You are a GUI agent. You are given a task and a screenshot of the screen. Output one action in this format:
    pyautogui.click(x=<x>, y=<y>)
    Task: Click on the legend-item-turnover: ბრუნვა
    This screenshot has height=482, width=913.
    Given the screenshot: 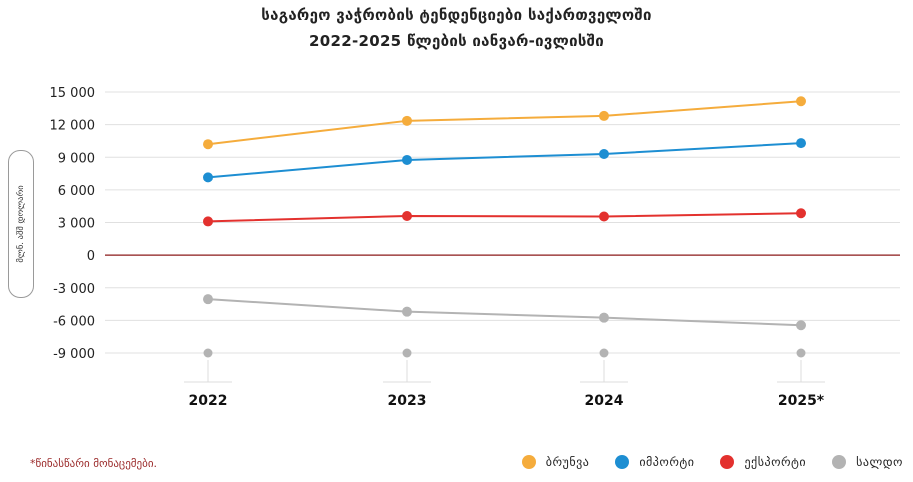 What is the action you would take?
    pyautogui.click(x=555, y=462)
    